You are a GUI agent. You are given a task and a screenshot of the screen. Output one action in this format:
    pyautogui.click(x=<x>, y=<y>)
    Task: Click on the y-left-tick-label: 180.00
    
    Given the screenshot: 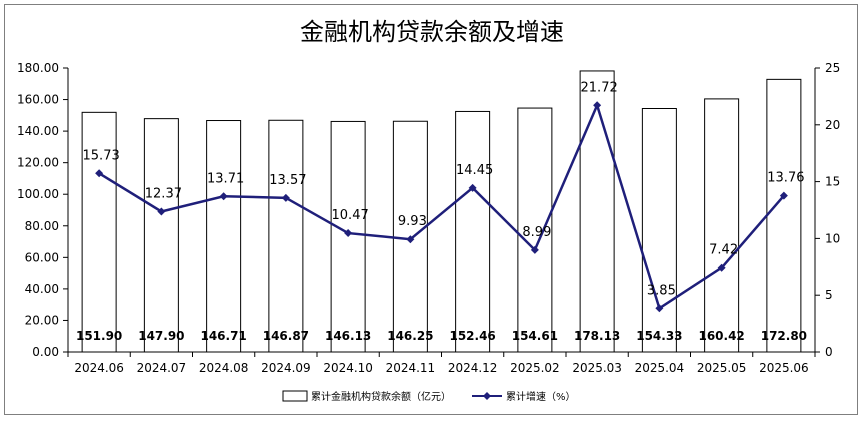 What is the action you would take?
    pyautogui.click(x=38, y=68)
    